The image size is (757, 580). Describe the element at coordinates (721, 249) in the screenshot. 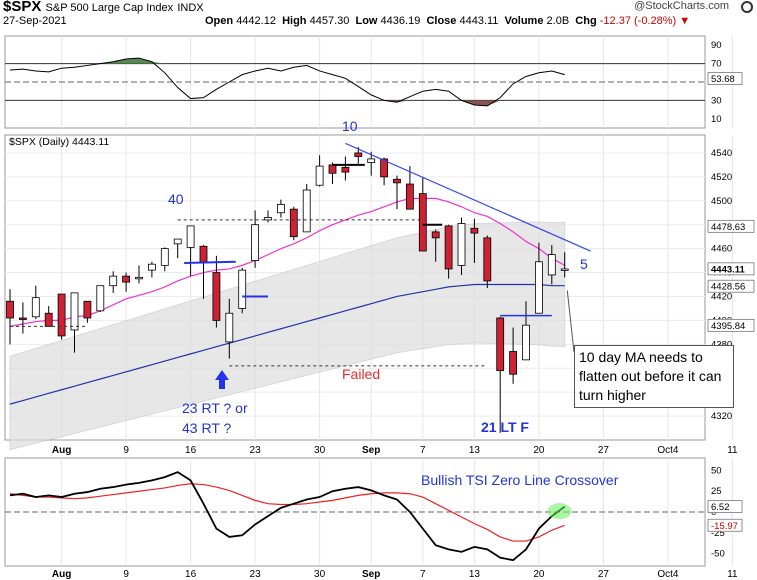

I see `price-y-tick-label: 4460` at that location.